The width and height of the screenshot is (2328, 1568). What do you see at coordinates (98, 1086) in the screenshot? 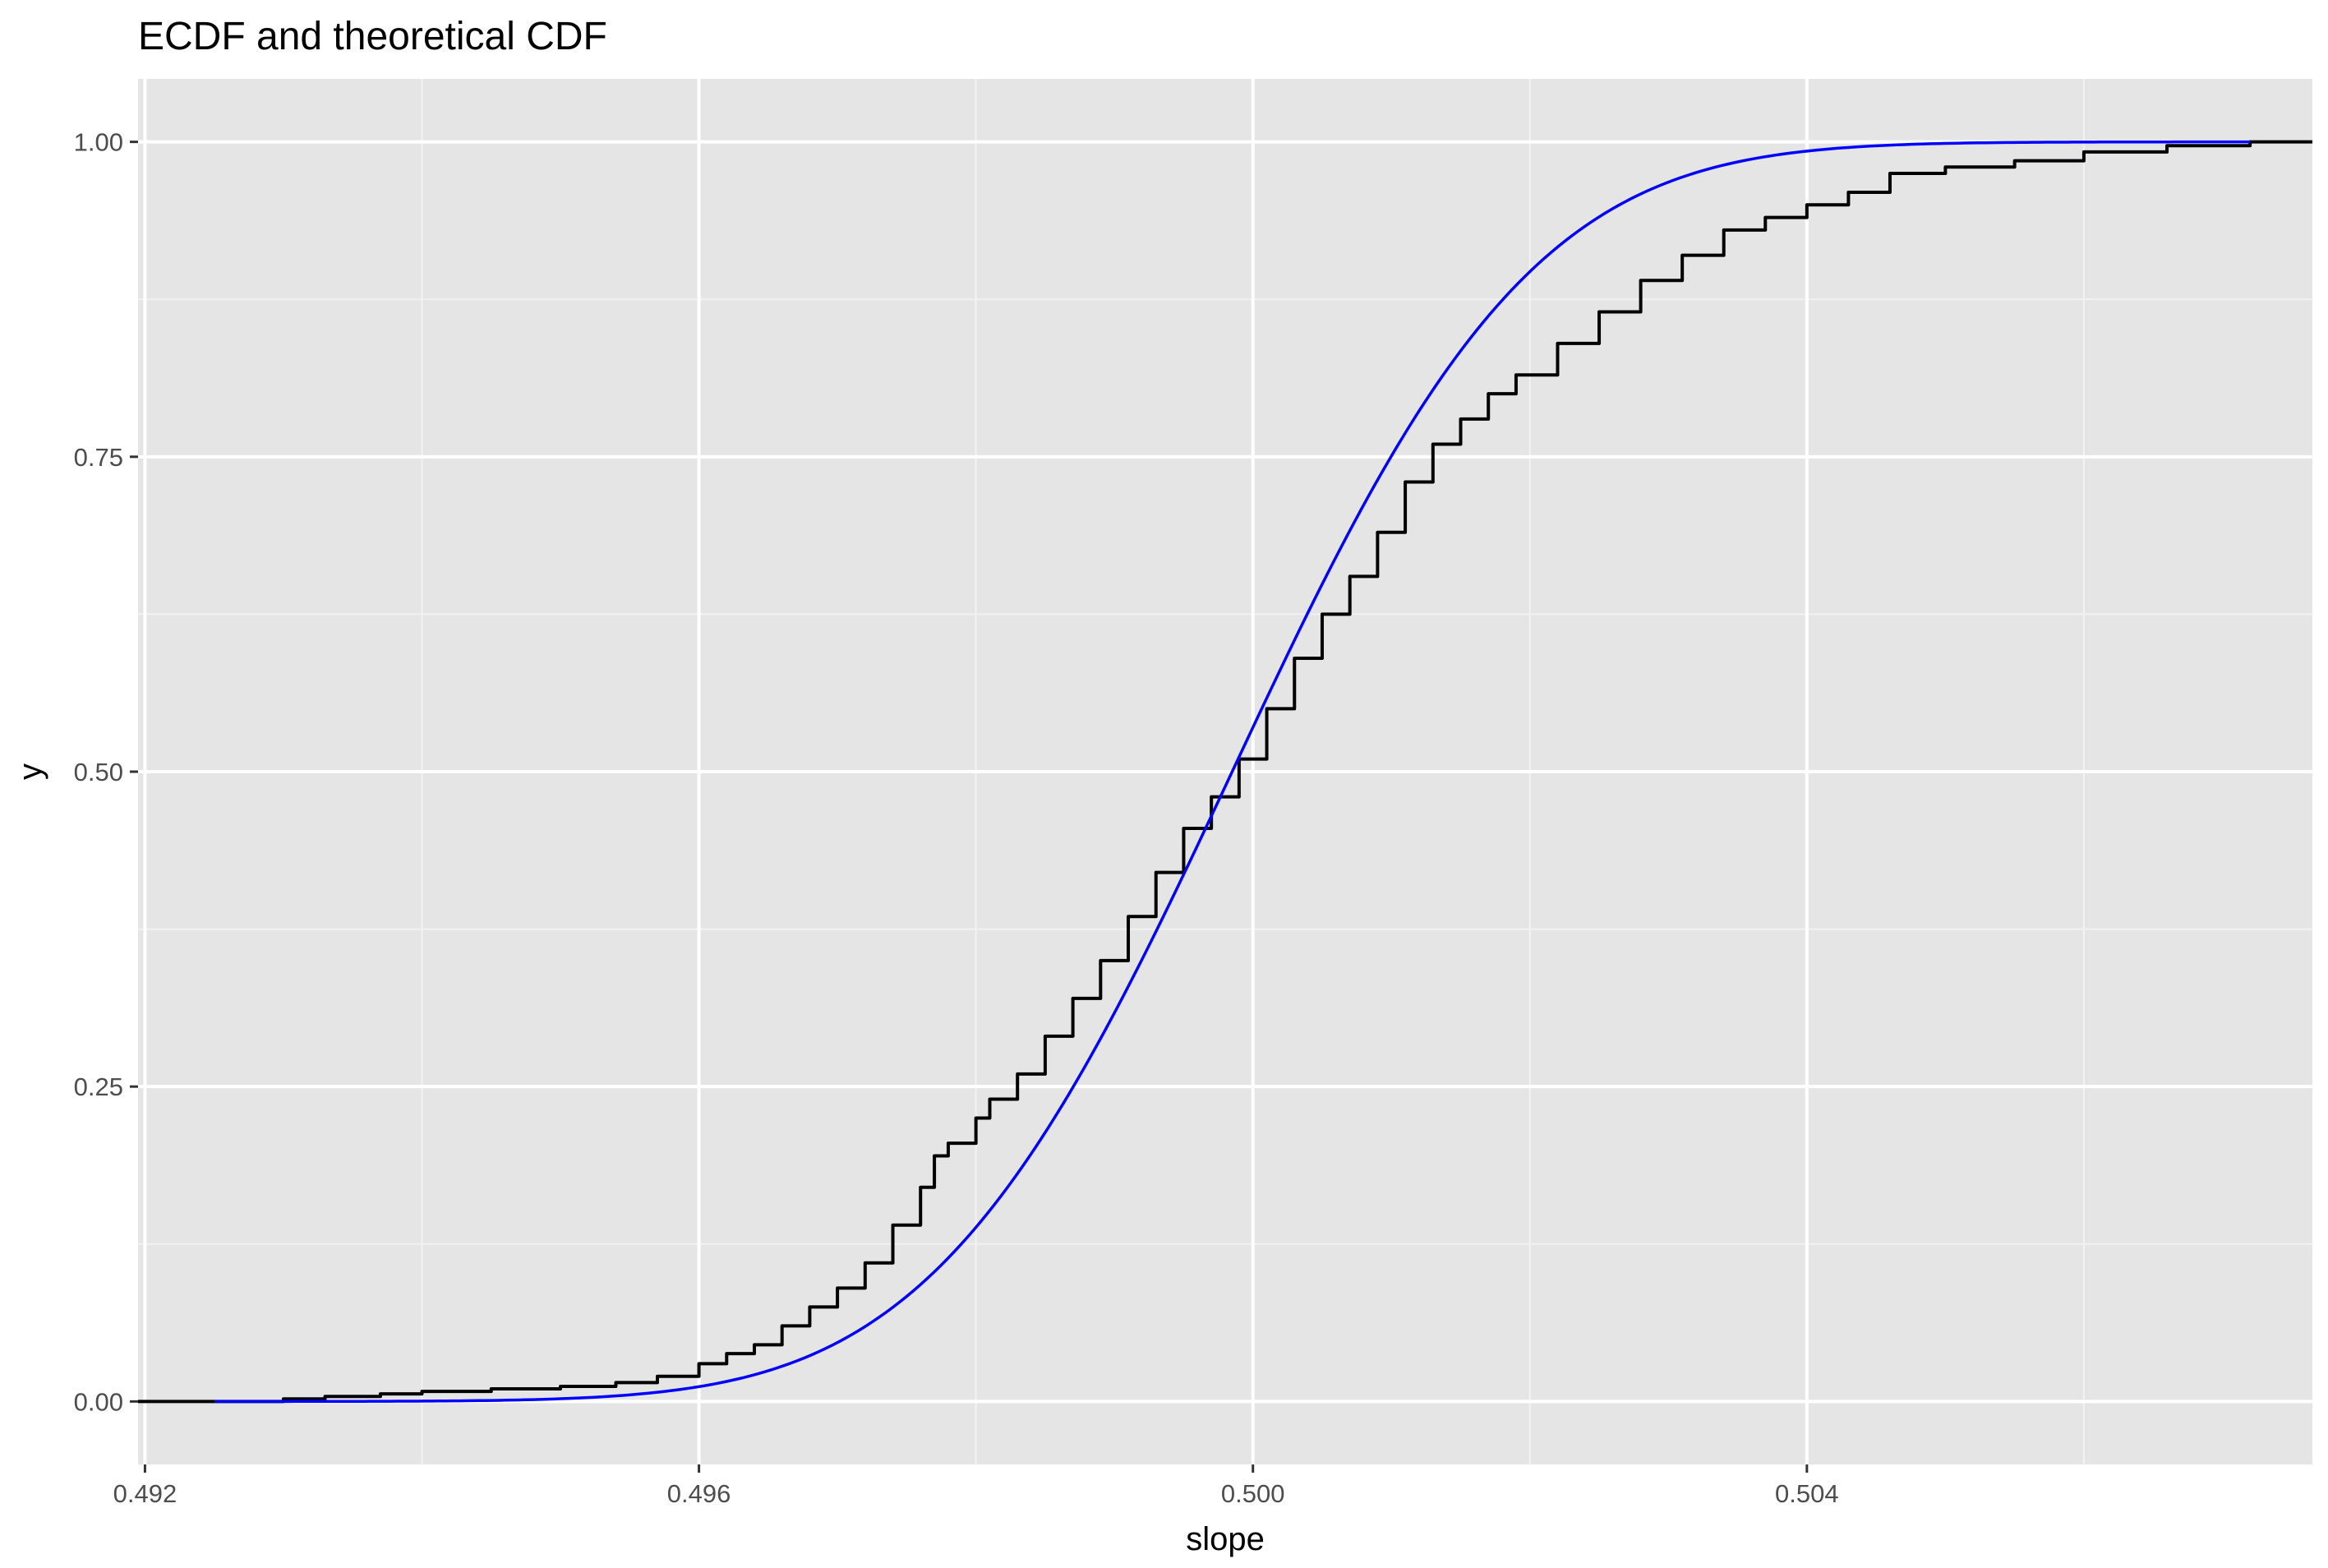
I see `y-tick-label: 0.25` at bounding box center [98, 1086].